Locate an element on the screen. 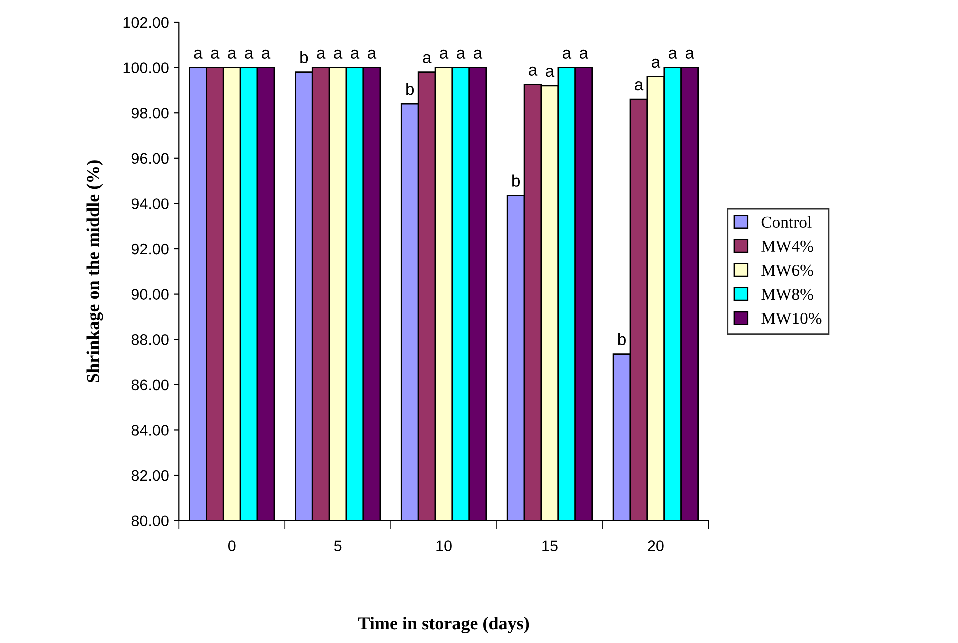 This screenshot has height=643, width=958. x-tick-label: 5 is located at coordinates (338, 546).